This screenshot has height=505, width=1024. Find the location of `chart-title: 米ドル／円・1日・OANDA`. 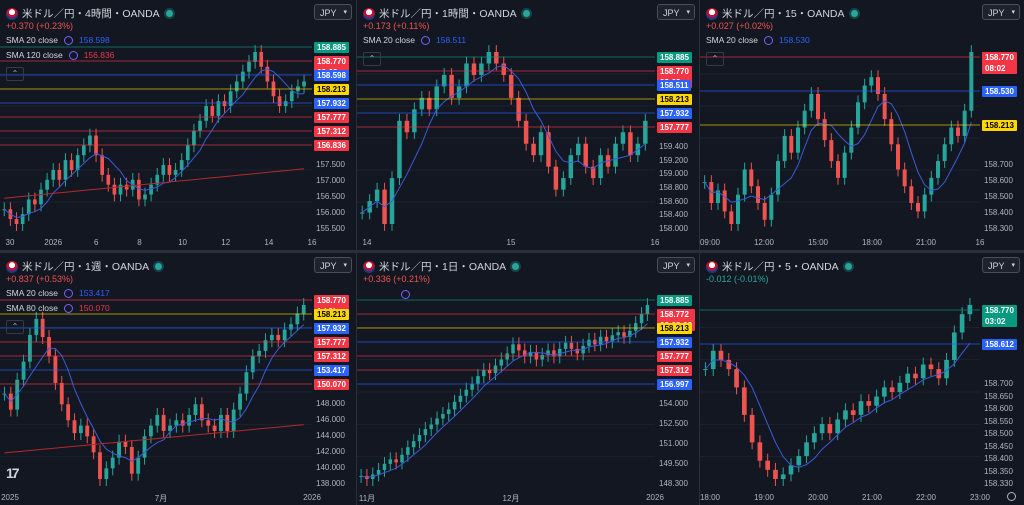

chart-title: 米ドル／円・1日・OANDA is located at coordinates (441, 266).